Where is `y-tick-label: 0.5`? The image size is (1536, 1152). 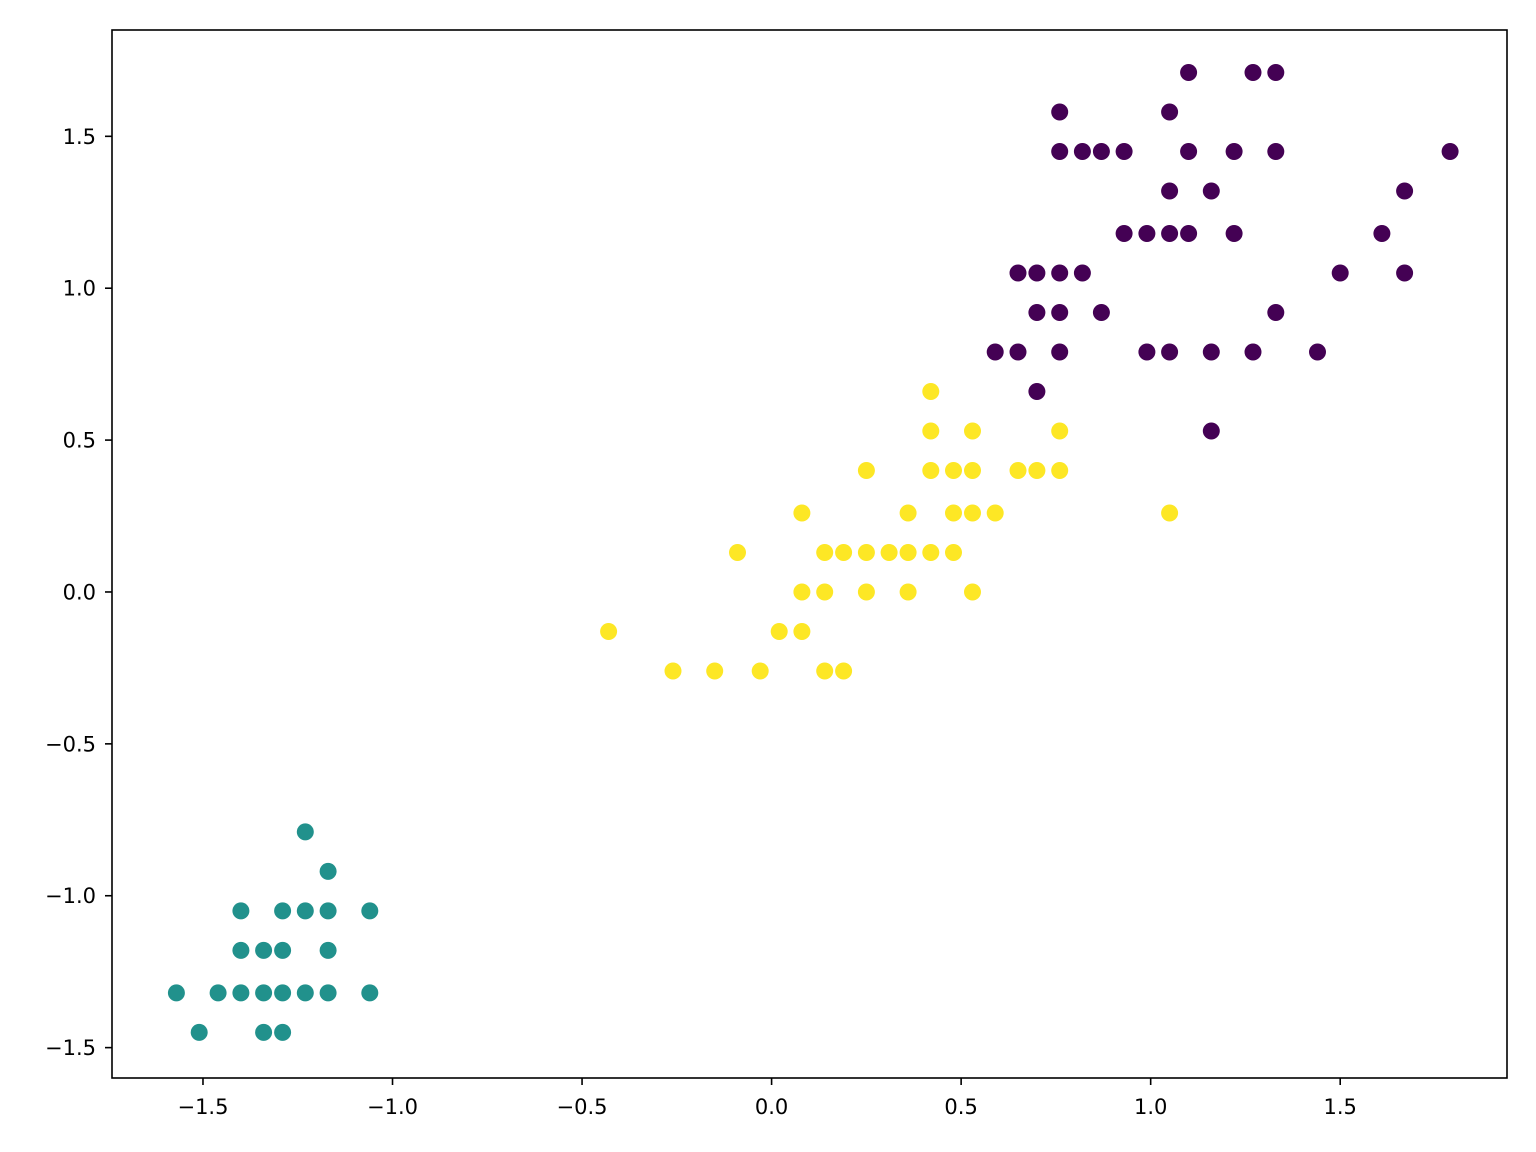 y-tick-label: 0.5 is located at coordinates (79, 441).